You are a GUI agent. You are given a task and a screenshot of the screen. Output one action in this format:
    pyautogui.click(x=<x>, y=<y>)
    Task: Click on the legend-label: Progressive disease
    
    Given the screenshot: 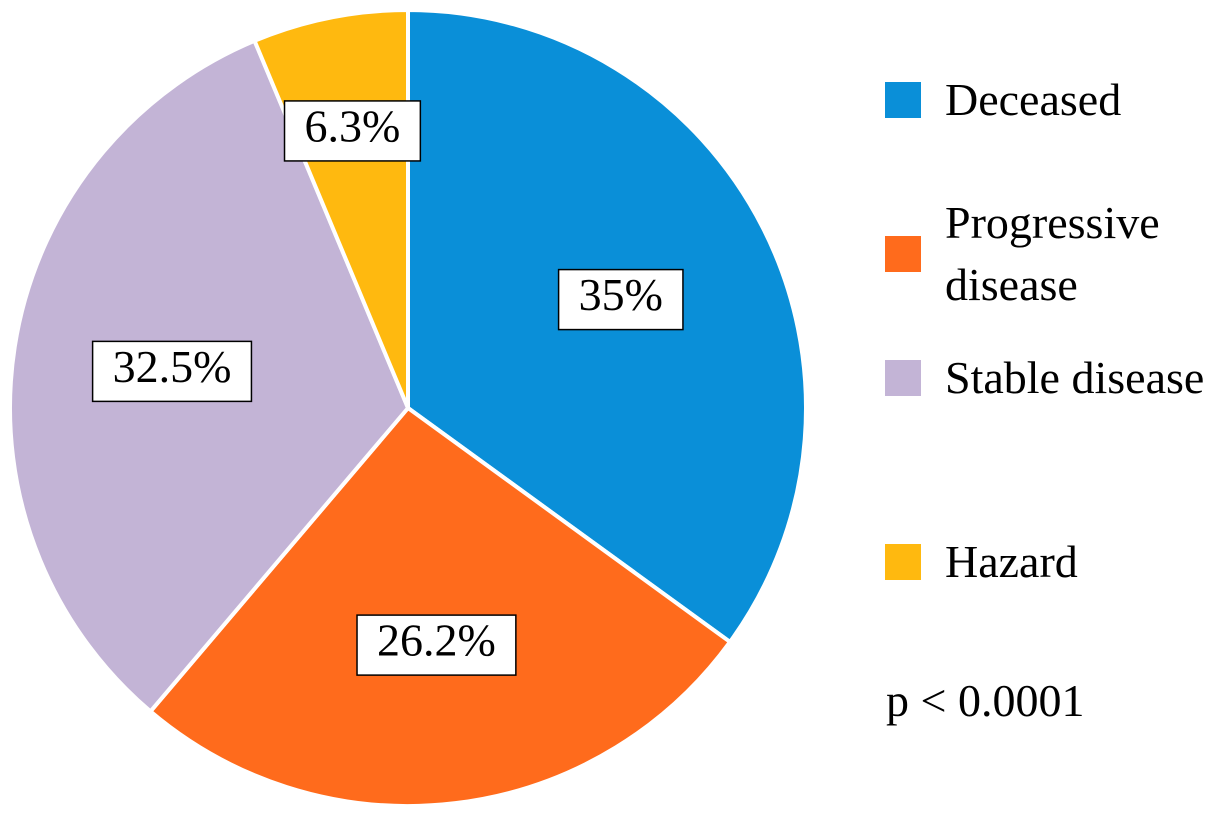 What is the action you would take?
    pyautogui.click(x=1052, y=253)
    